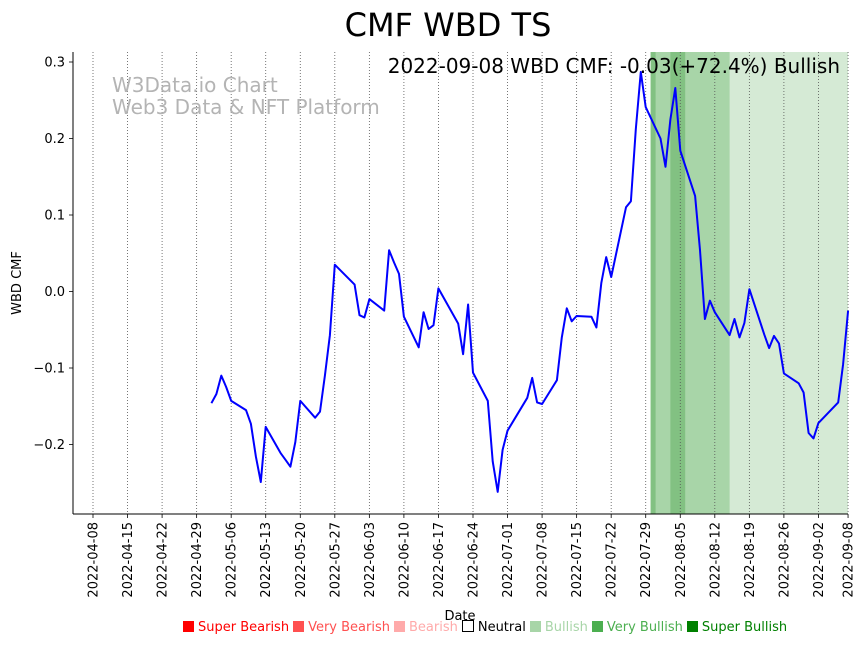  What do you see at coordinates (612, 560) in the screenshot?
I see `x-tick-label: 2022-07-22` at bounding box center [612, 560].